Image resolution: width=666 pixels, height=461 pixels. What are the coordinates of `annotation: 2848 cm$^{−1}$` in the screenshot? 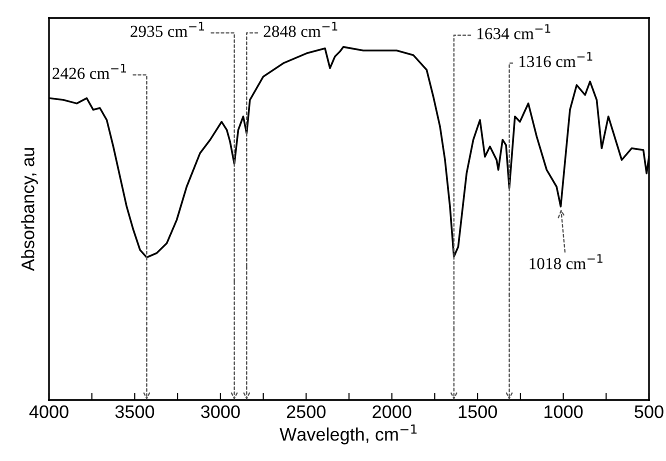 It's located at (301, 29).